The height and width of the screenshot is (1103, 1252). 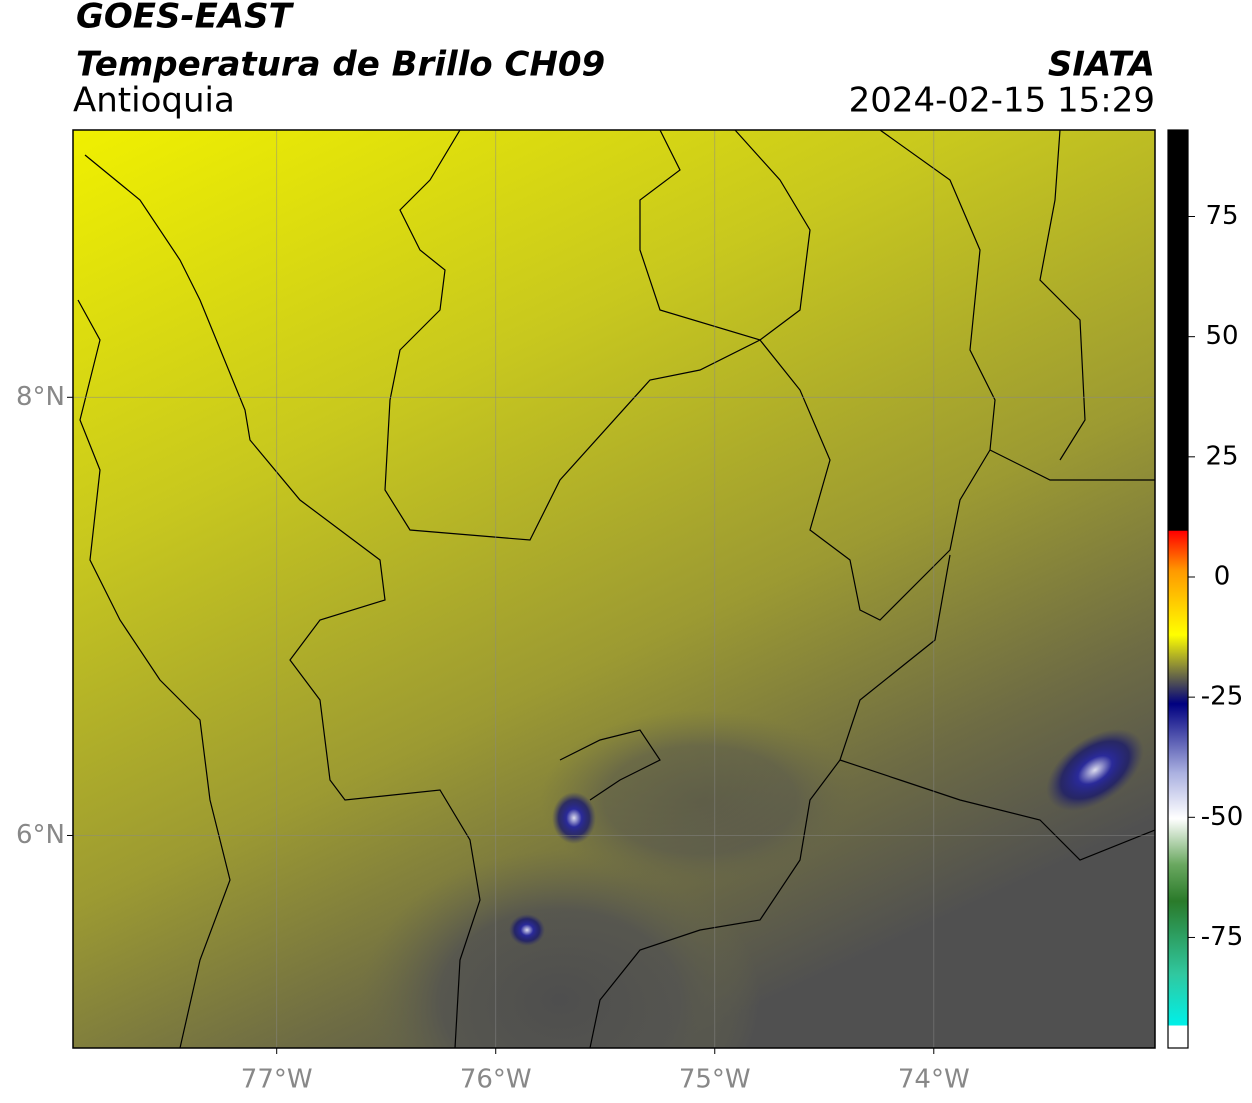 I want to click on colorbar-tick-label: -25, so click(x=1222, y=697).